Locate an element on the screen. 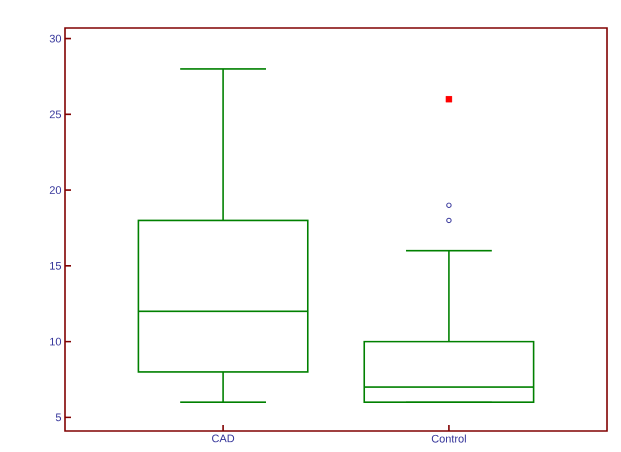 This screenshot has height=452, width=621. y-tick-label: 5 is located at coordinates (59, 418).